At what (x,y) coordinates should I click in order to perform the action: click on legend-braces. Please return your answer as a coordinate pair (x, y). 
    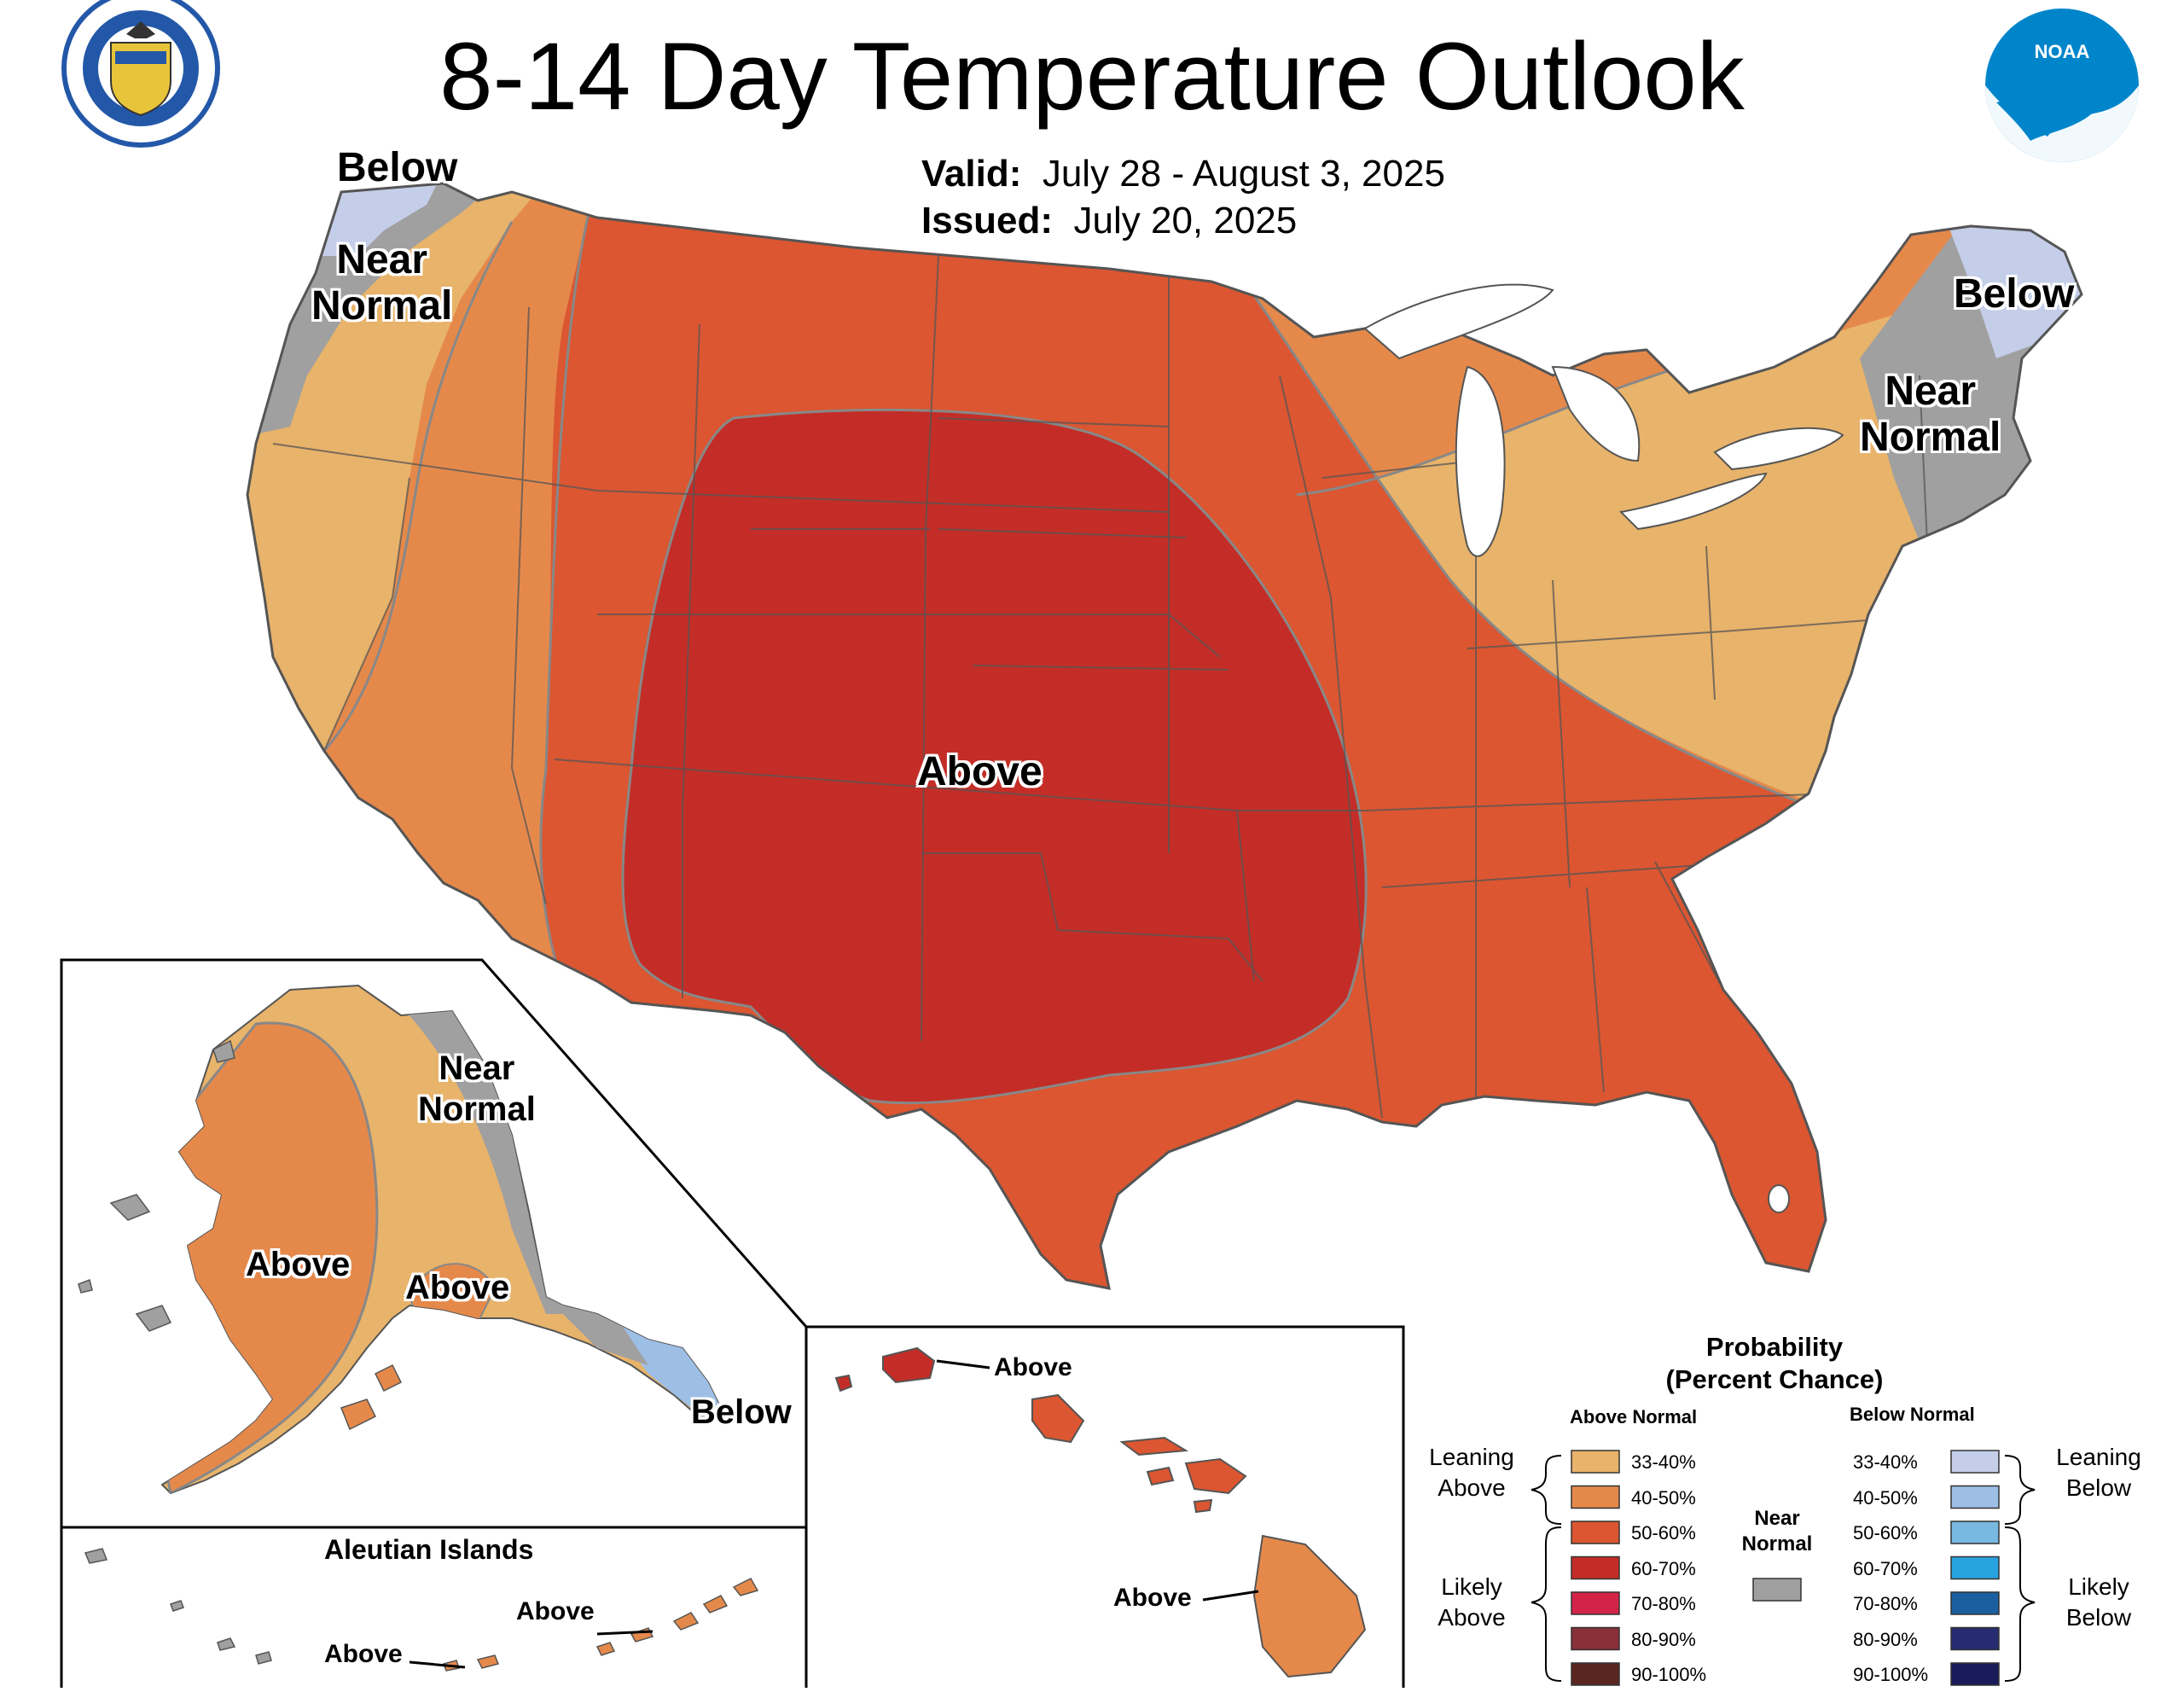
    Looking at the image, I should click on (1784, 1568).